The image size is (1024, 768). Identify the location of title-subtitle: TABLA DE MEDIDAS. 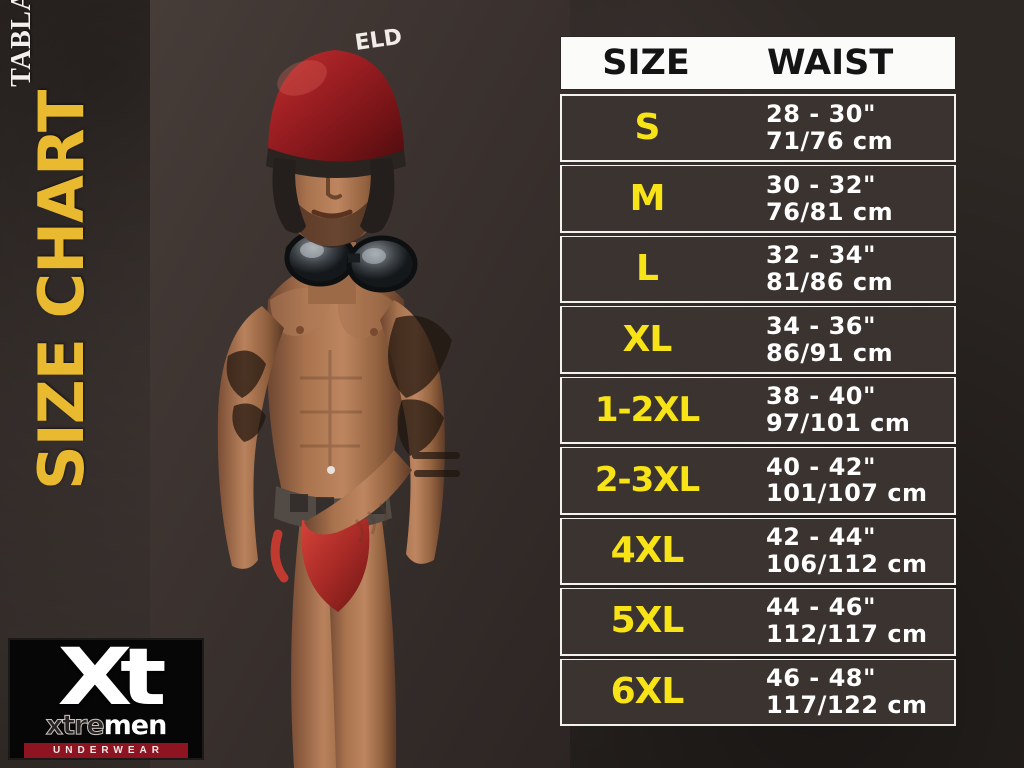
(22, 43).